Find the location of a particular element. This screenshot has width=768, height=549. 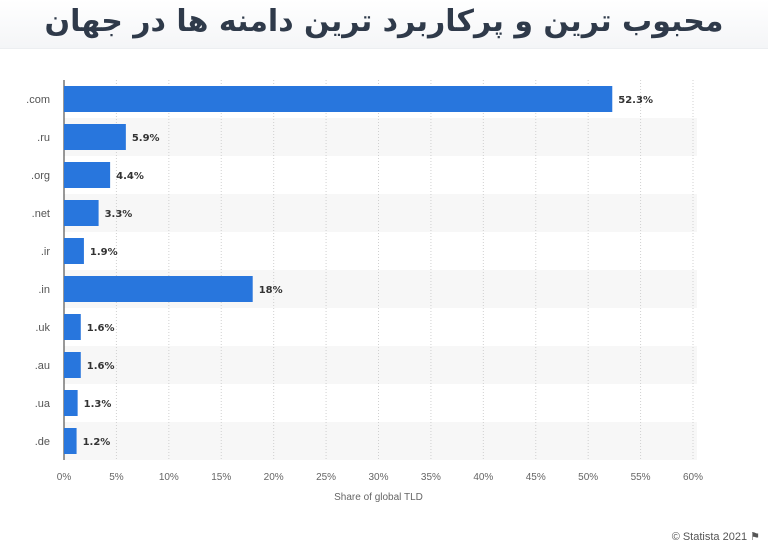

data-label: 5.9% is located at coordinates (146, 138).